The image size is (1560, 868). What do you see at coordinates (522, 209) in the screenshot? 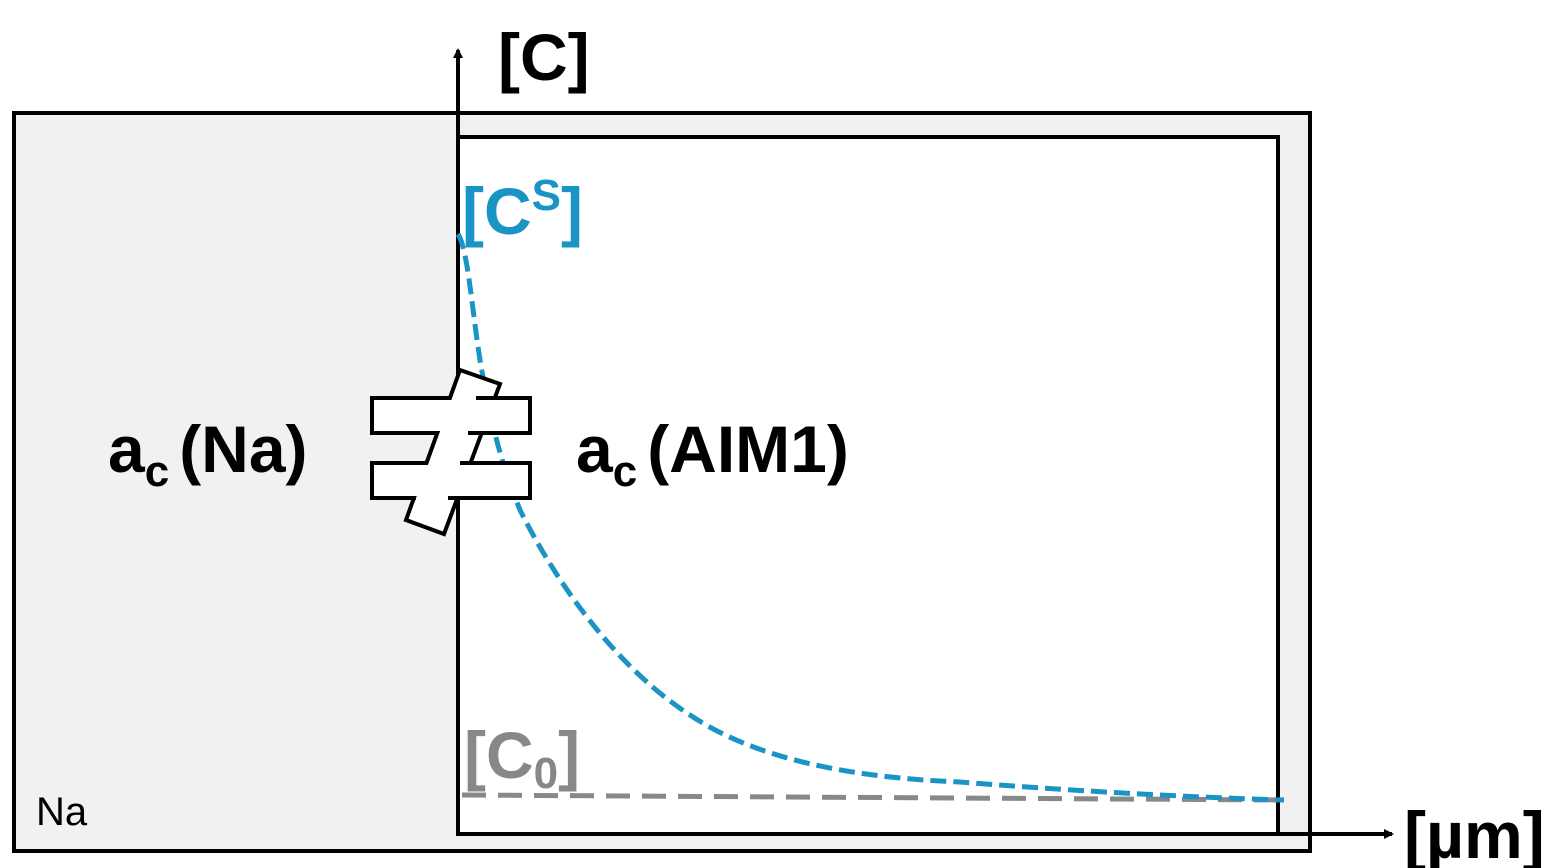
I see `surface-concentration-label: [CS]` at bounding box center [522, 209].